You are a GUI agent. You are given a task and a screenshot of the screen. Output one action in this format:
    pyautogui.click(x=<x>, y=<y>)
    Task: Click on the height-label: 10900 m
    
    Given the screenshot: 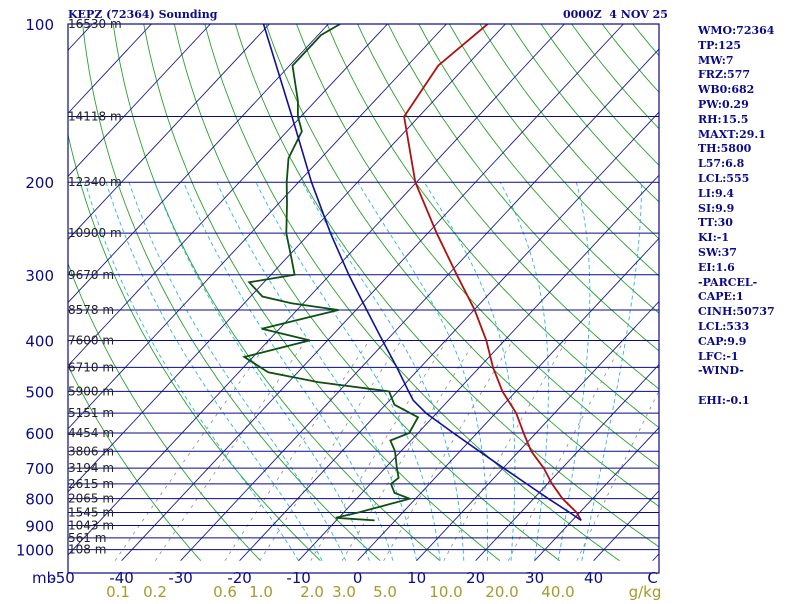 What is the action you would take?
    pyautogui.click(x=95, y=233)
    